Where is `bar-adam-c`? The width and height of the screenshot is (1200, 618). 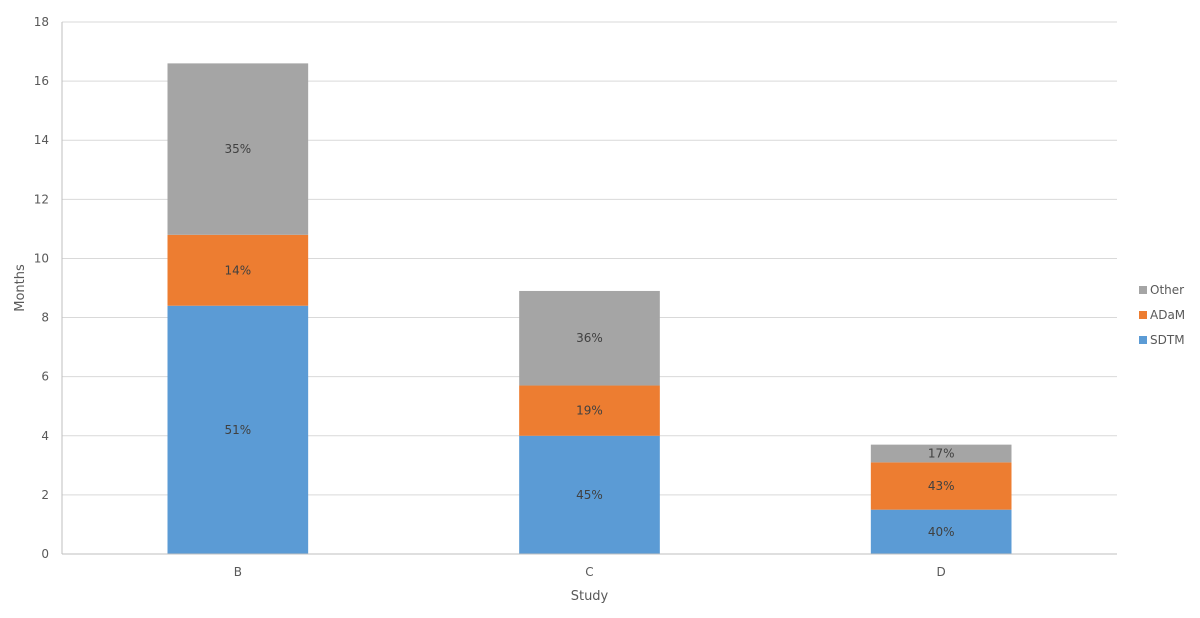 bar-adam-c is located at coordinates (589, 410).